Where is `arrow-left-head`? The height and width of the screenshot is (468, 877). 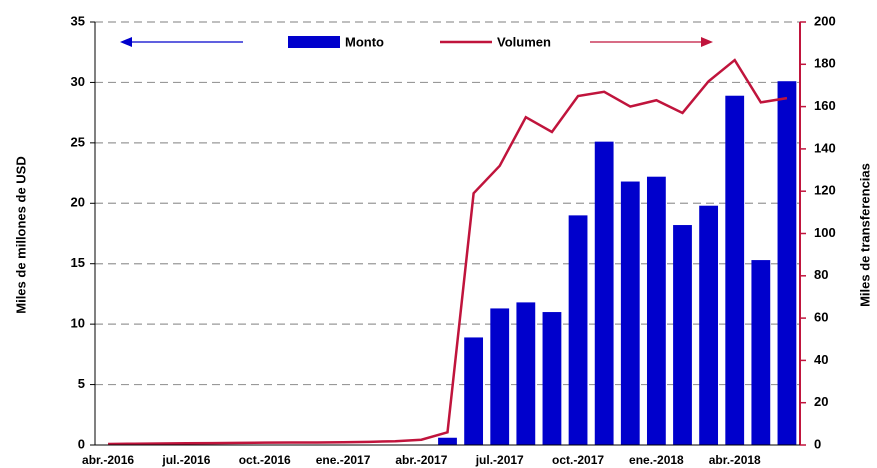 arrow-left-head is located at coordinates (126, 42).